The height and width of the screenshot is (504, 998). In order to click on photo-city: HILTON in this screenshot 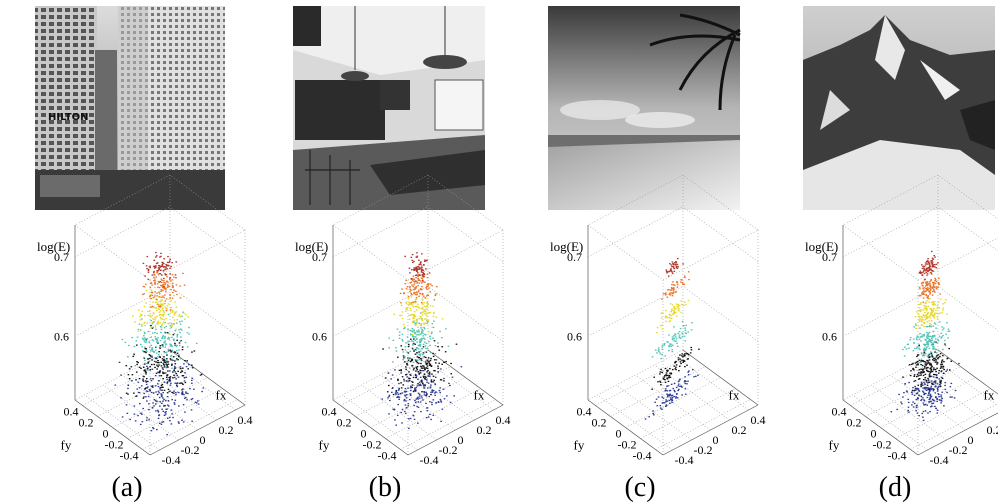, I will do `click(130, 108)`.